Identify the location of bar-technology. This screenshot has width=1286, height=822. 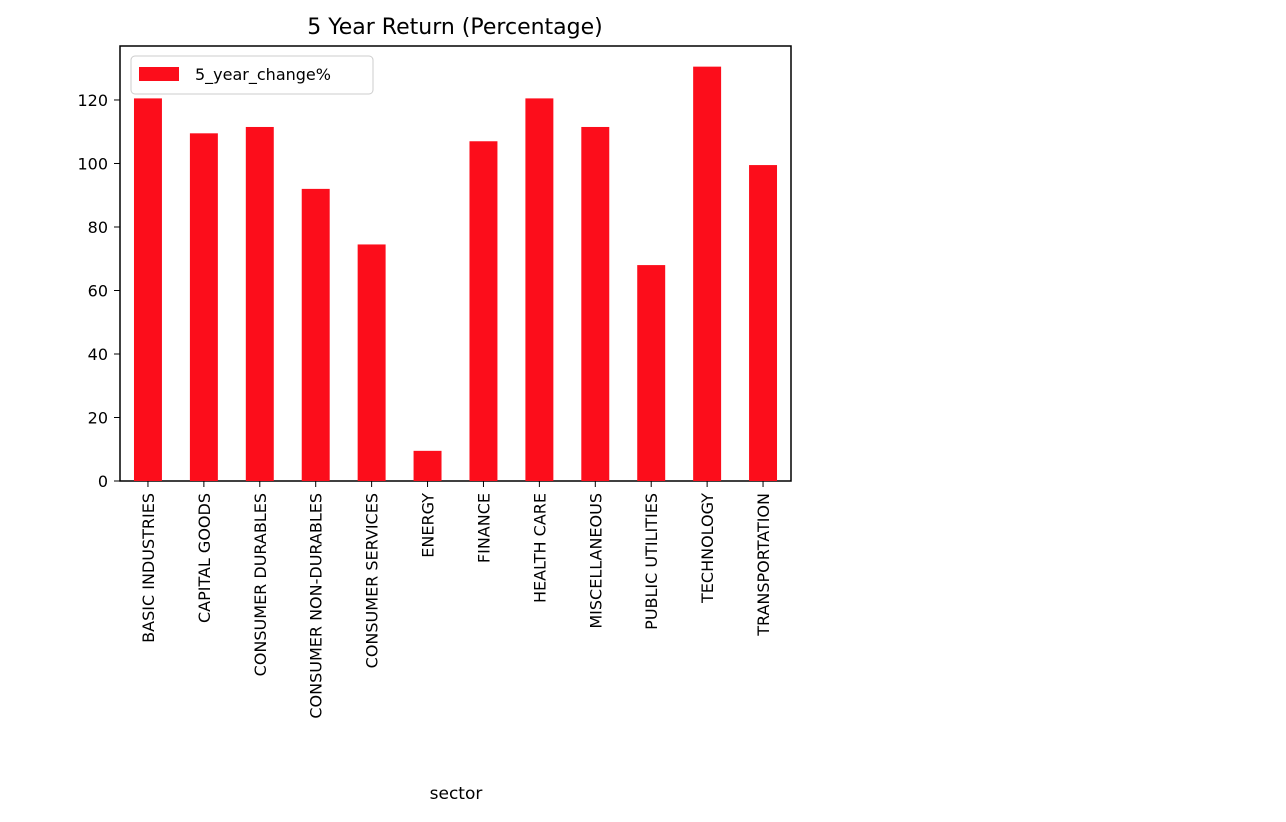
(707, 273).